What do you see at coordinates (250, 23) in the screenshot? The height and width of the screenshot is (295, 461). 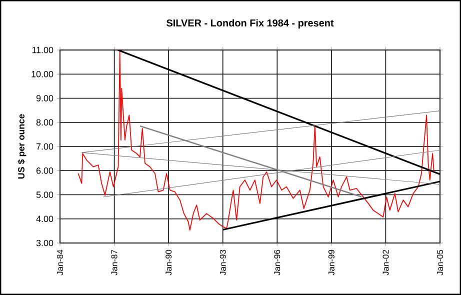 I see `chart-title: SILVER - London Fix 1984 - present` at bounding box center [250, 23].